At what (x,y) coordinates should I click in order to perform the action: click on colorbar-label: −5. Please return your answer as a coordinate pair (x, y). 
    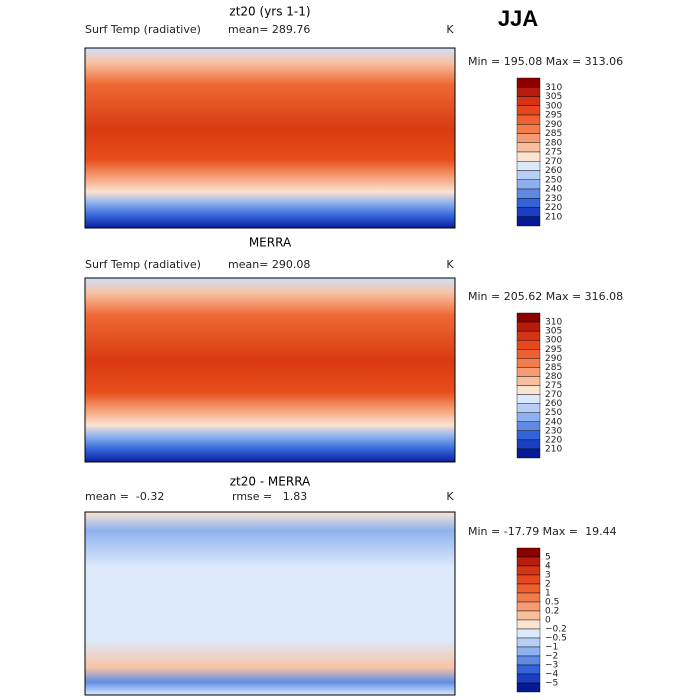
    Looking at the image, I should click on (551, 684).